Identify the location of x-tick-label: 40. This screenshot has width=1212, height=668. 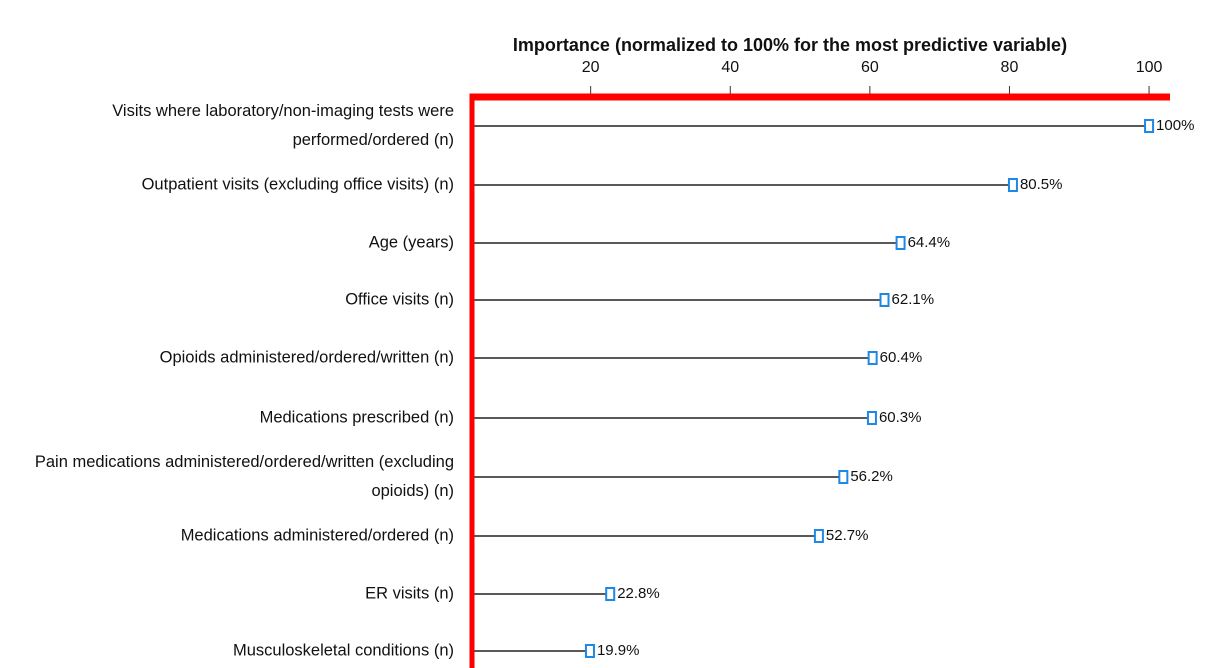
(730, 67).